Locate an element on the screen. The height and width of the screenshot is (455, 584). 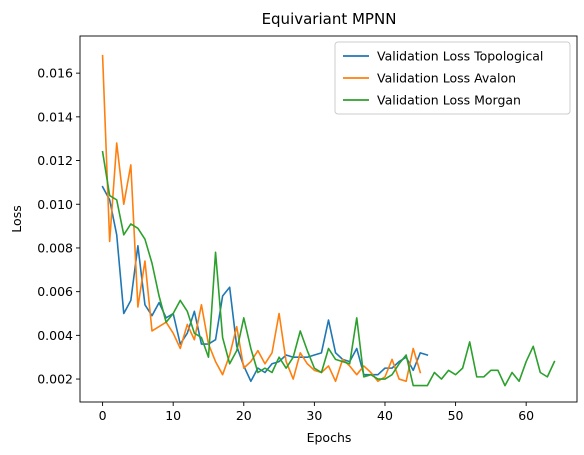
y-tick-label: 0.014 is located at coordinates (55, 116).